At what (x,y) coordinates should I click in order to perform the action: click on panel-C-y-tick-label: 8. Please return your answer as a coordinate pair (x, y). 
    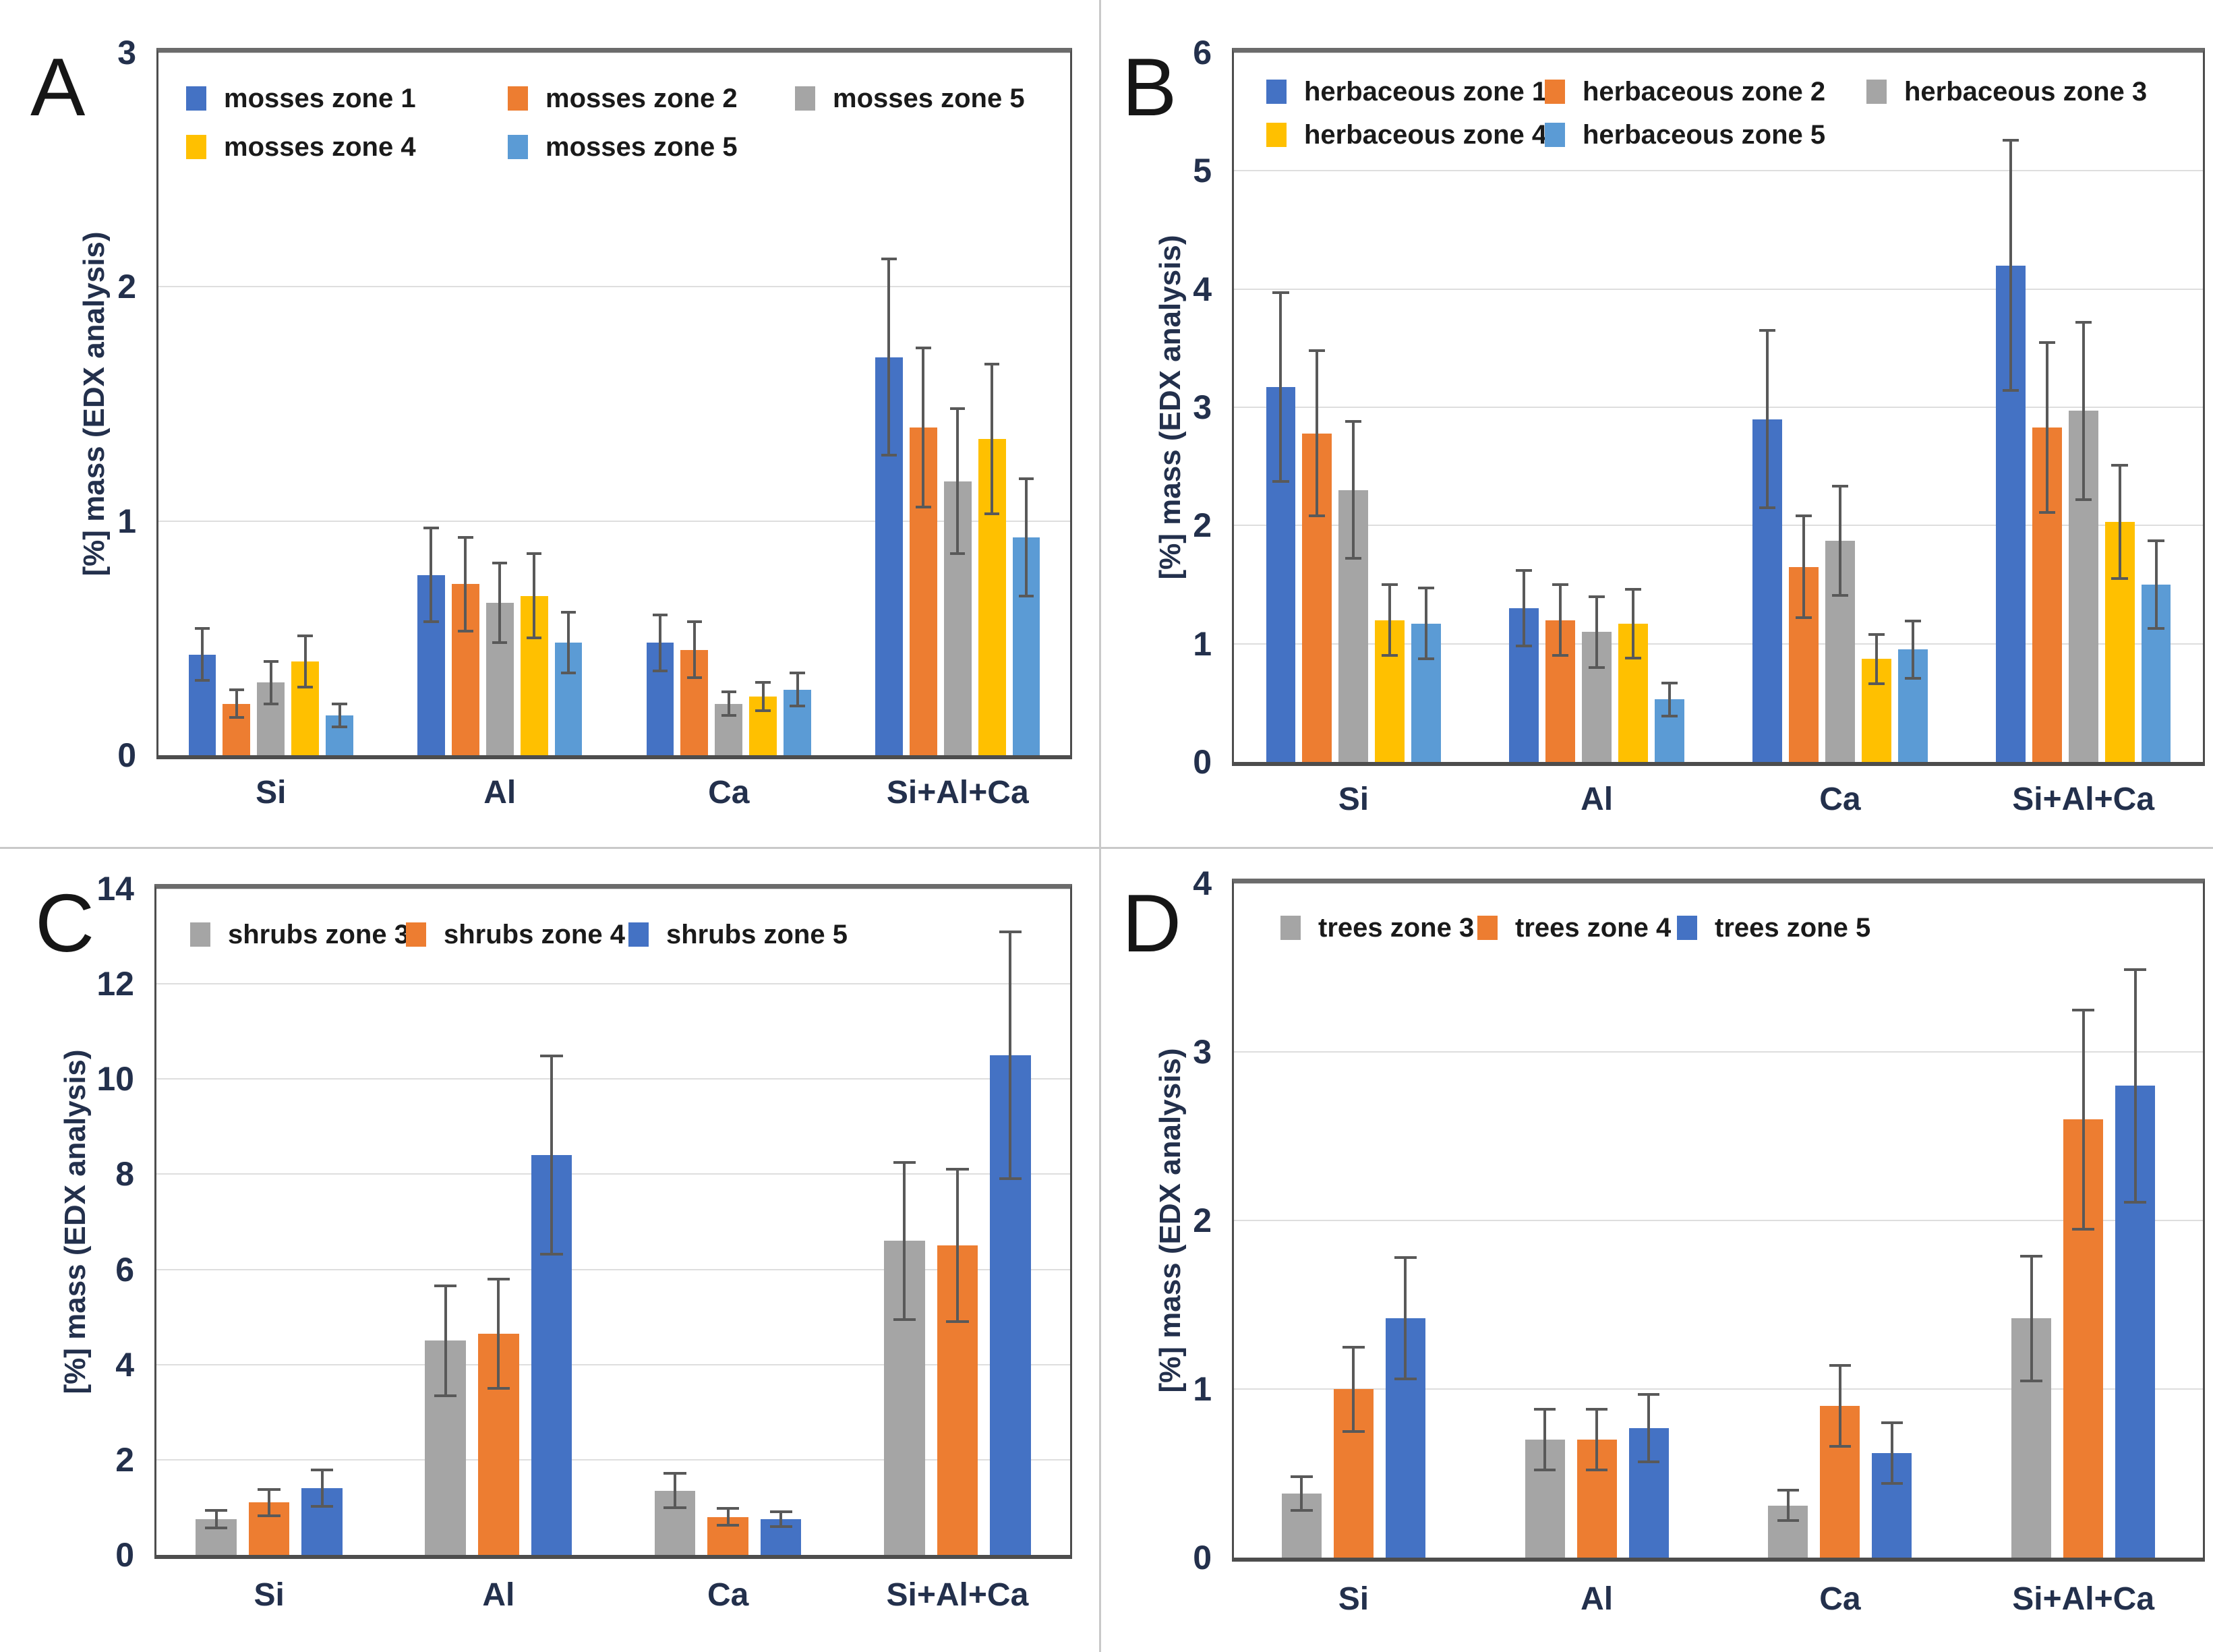
    Looking at the image, I should click on (124, 1174).